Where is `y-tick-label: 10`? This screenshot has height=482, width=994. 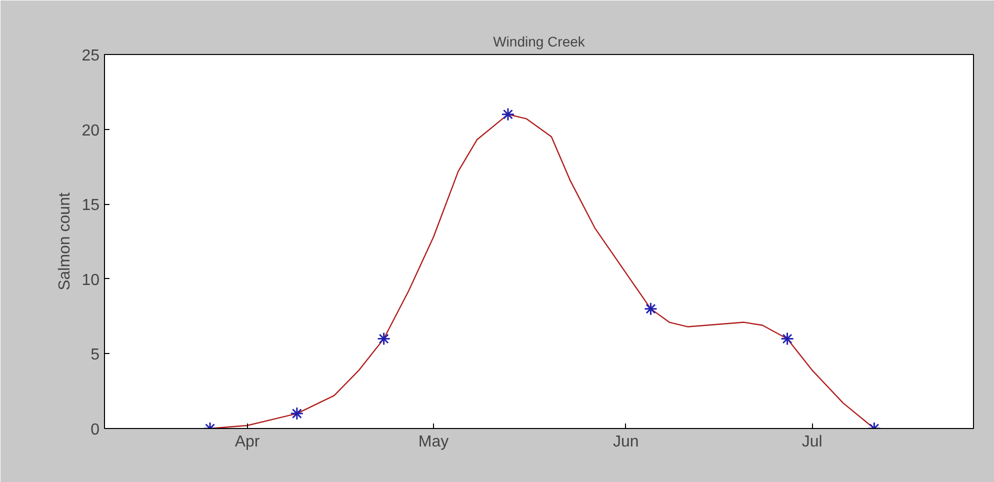
y-tick-label: 10 is located at coordinates (91, 280).